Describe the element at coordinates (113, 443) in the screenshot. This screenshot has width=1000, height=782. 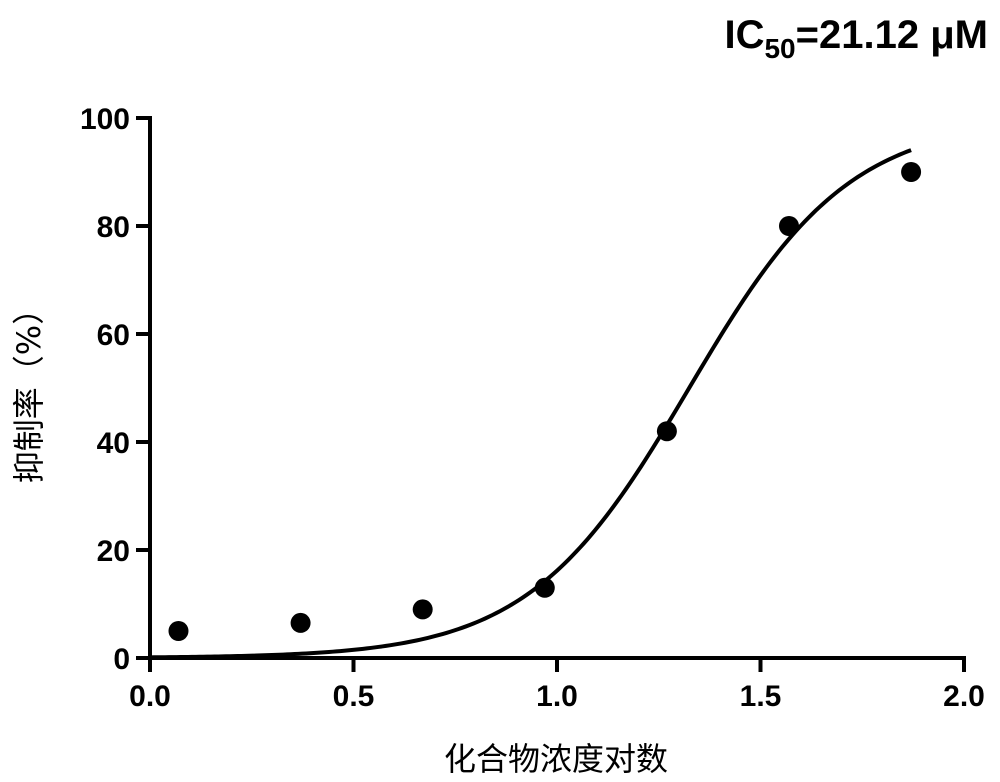
I see `y-tick-label: 40` at that location.